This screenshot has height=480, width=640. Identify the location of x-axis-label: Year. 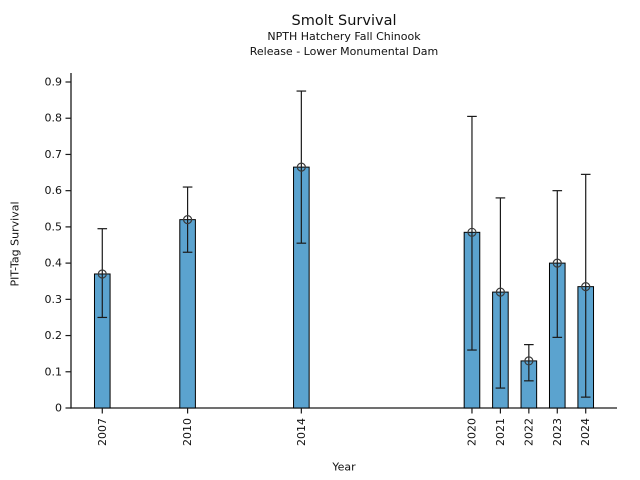
(344, 467).